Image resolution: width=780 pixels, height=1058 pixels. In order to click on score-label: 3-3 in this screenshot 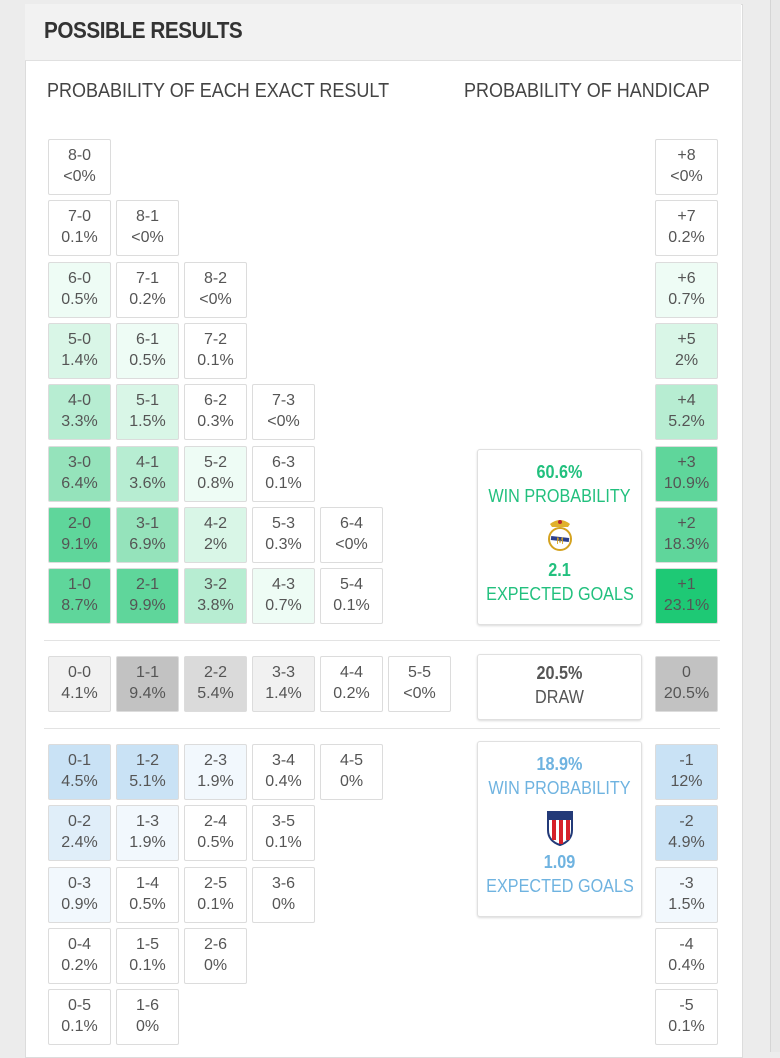, I will do `click(283, 672)`.